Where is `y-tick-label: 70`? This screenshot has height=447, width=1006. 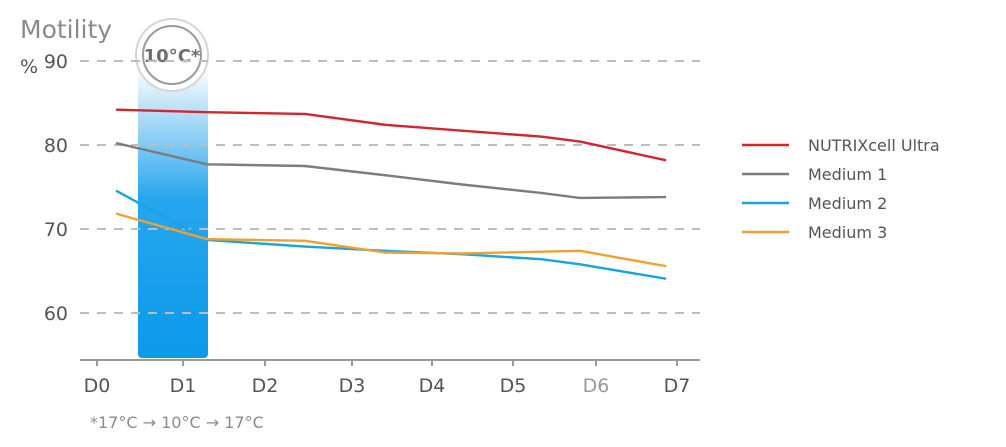
y-tick-label: 70 is located at coordinates (56, 230).